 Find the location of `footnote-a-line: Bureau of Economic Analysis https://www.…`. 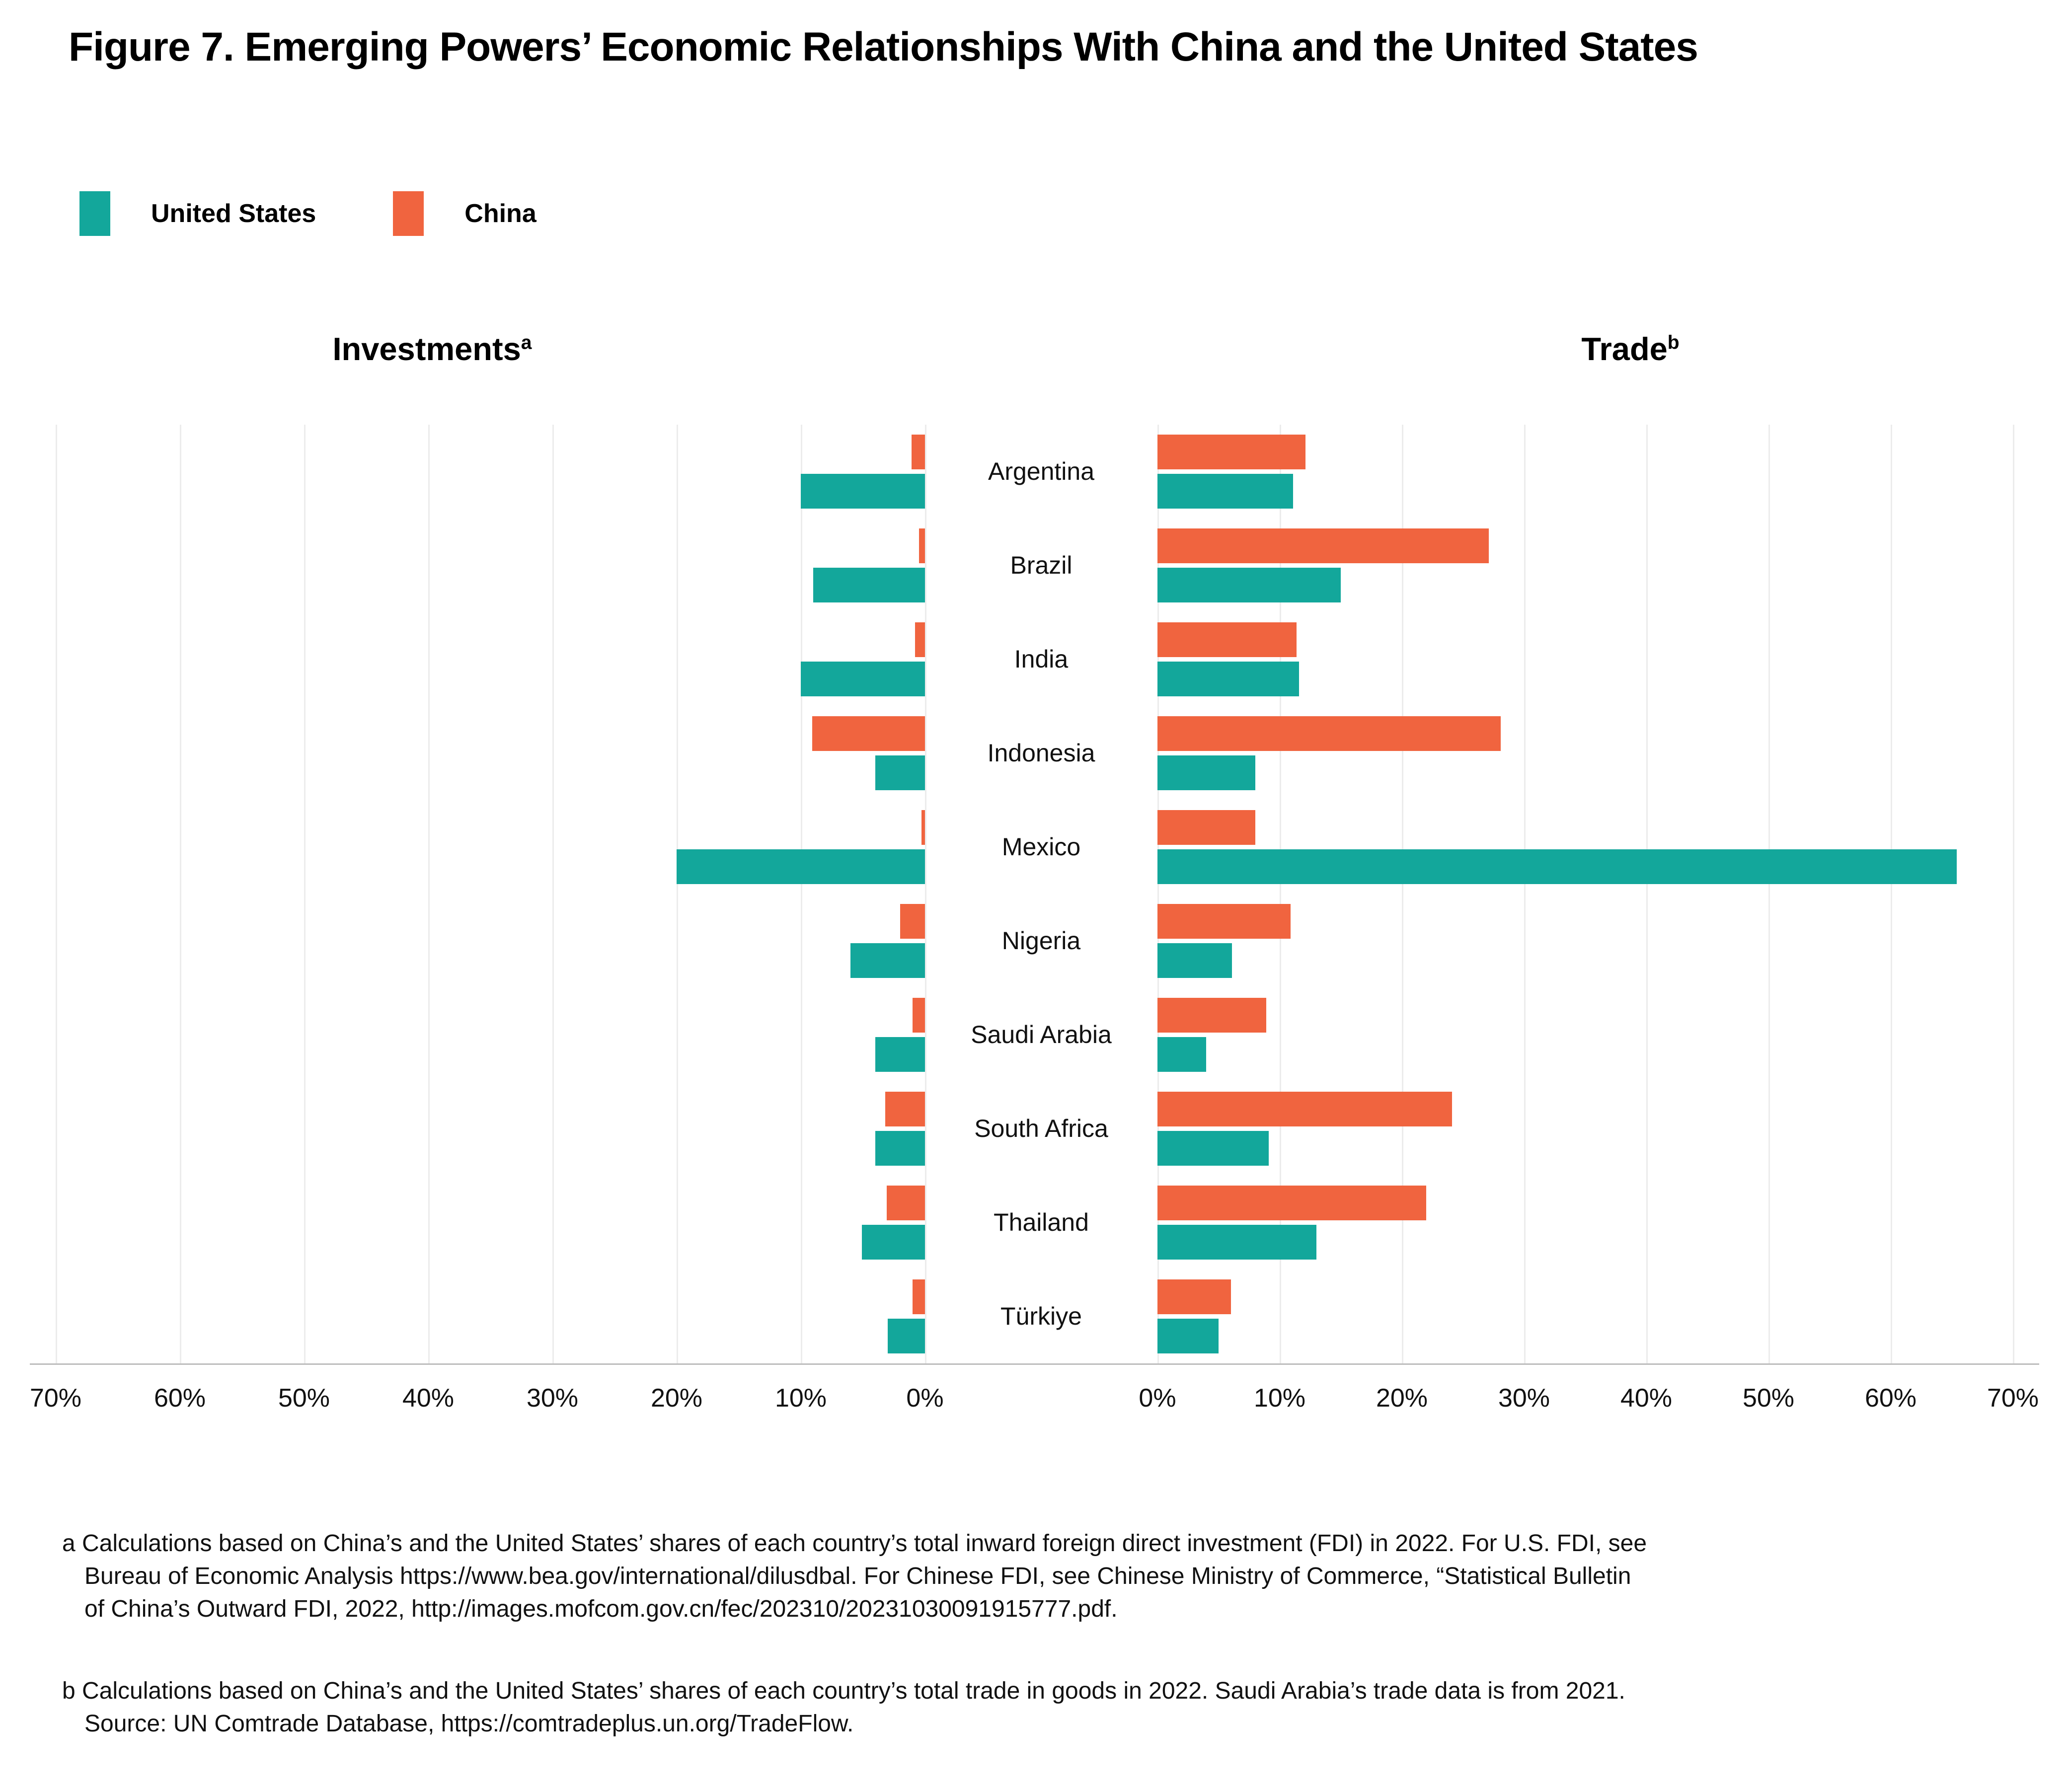

footnote-a-line: Bureau of Economic Analysis https://www.… is located at coordinates (857, 1576).